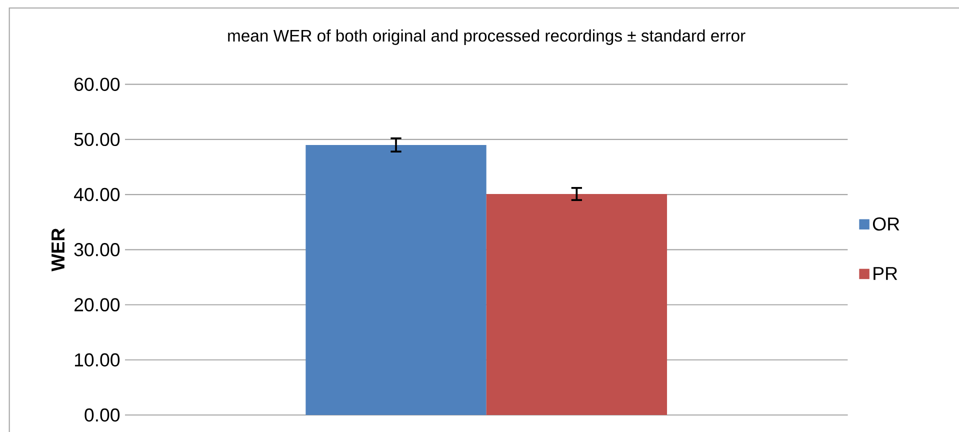 Image resolution: width=959 pixels, height=432 pixels. What do you see at coordinates (487, 37) in the screenshot?
I see `chart-title: mean WER of both original and processed recordings ± standard error` at bounding box center [487, 37].